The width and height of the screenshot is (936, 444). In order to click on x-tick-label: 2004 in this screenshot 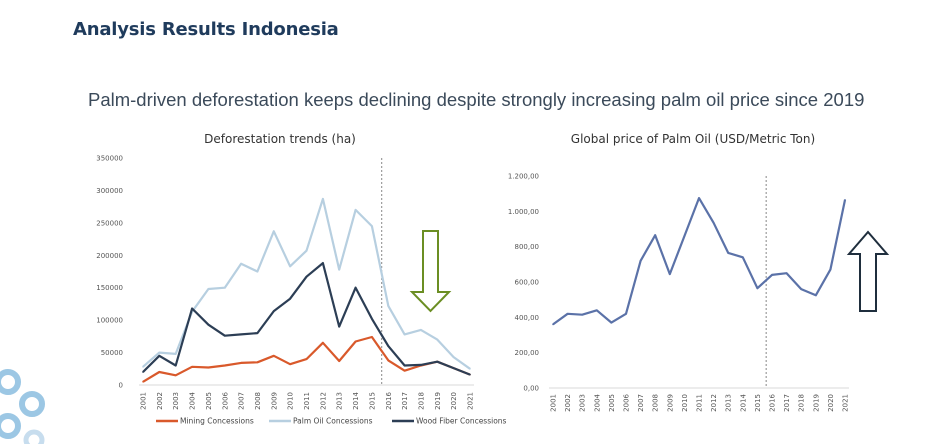, I will do `click(193, 400)`.